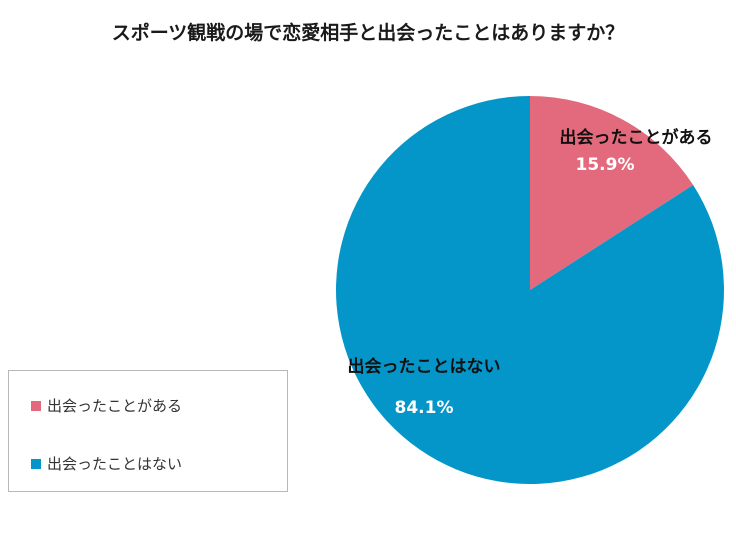 The image size is (736, 539). What do you see at coordinates (636, 137) in the screenshot?
I see `slice-label-met: 出会ったことがある` at bounding box center [636, 137].